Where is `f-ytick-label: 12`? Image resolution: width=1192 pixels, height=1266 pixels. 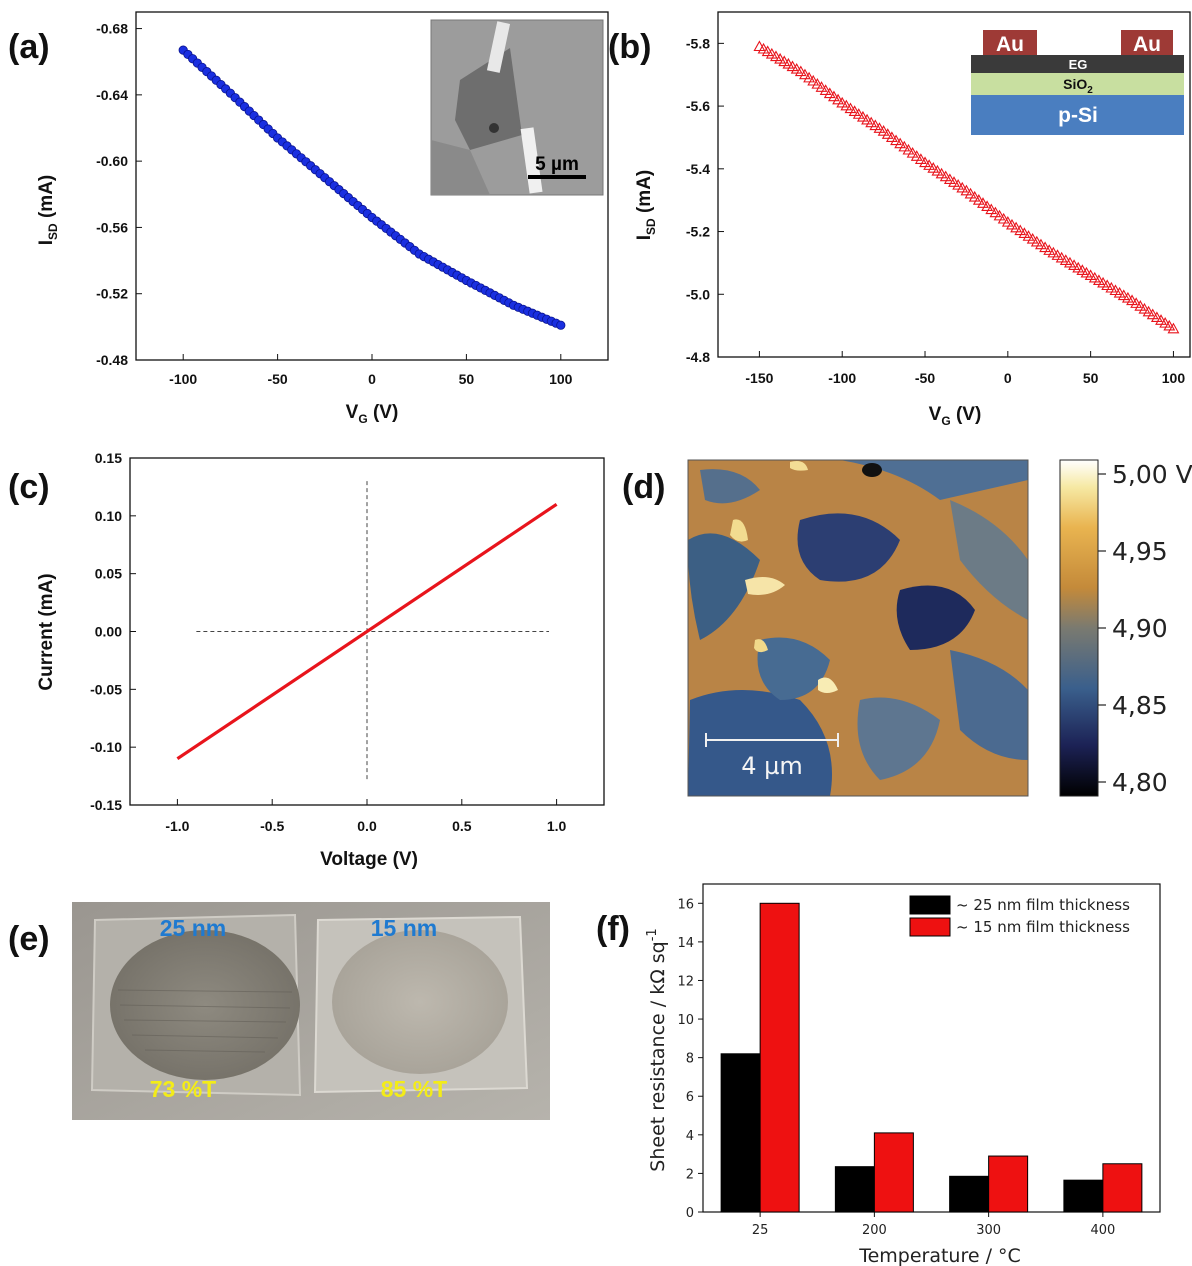
f-ytick-label: 12 is located at coordinates (685, 981).